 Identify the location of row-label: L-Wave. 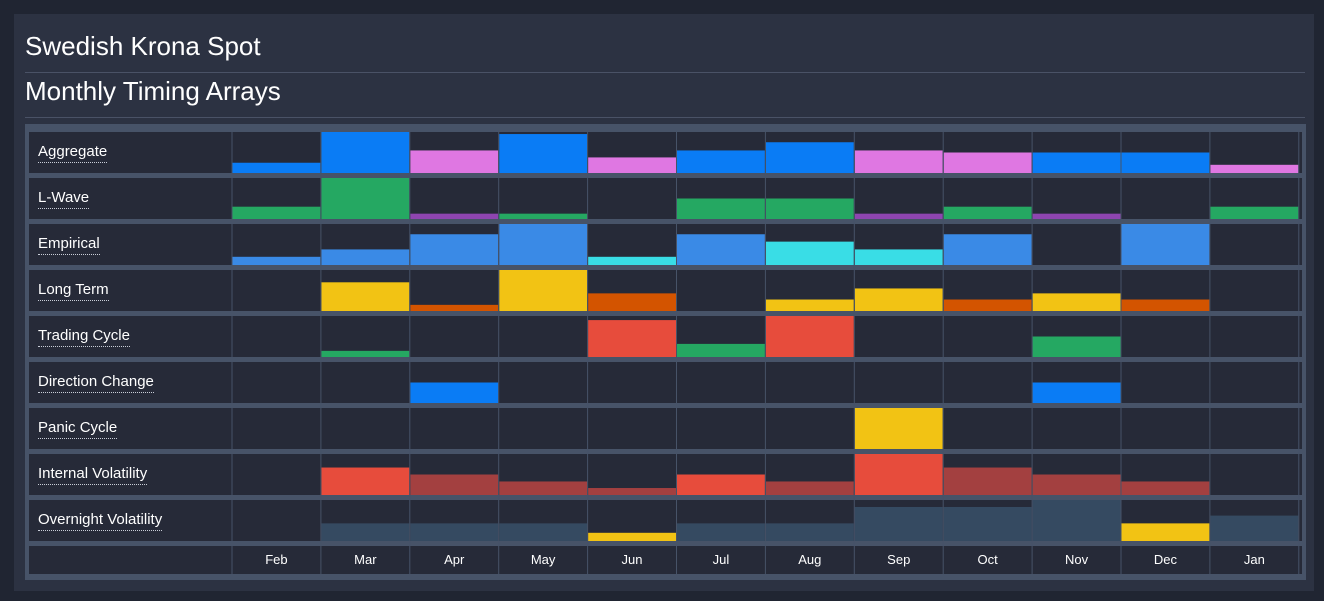
(64, 199).